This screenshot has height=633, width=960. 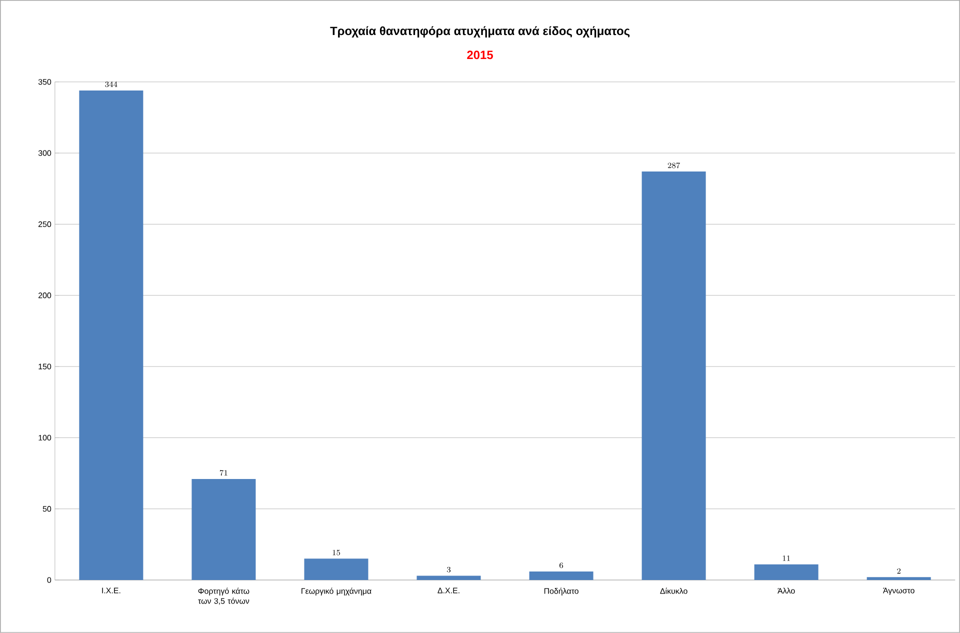 What do you see at coordinates (480, 32) in the screenshot?
I see `chart-title: Τροχαία θανατηφόρα ατυχήματα ανά είδος οχήματος` at bounding box center [480, 32].